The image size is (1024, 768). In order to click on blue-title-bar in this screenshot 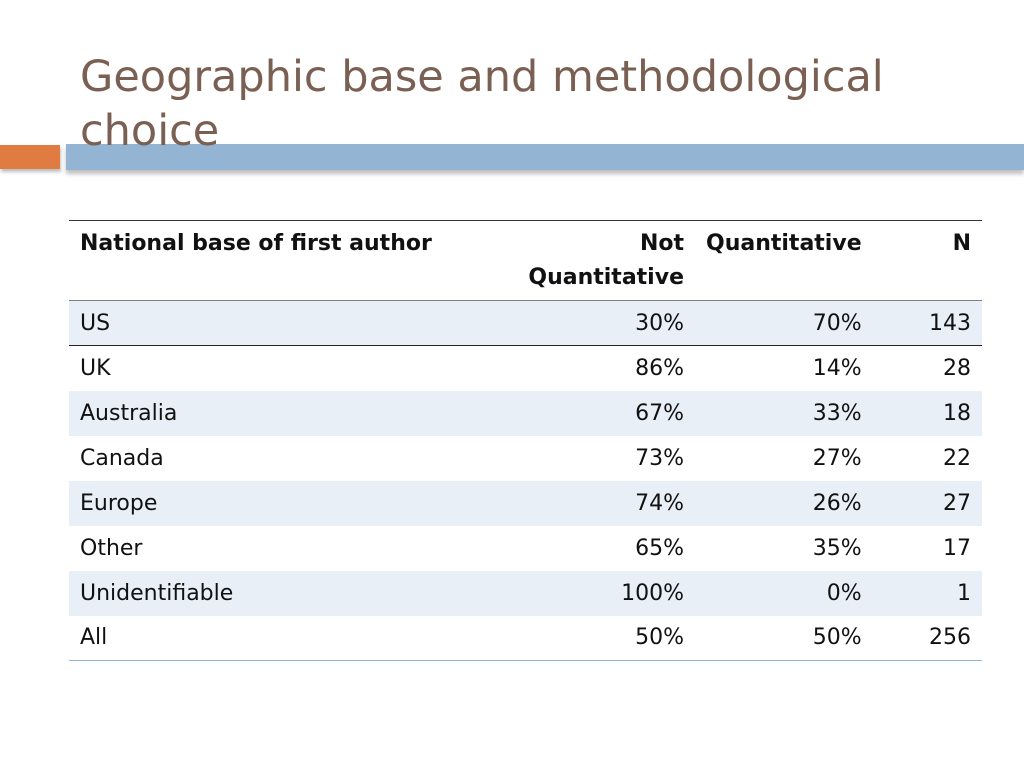, I will do `click(545, 157)`.